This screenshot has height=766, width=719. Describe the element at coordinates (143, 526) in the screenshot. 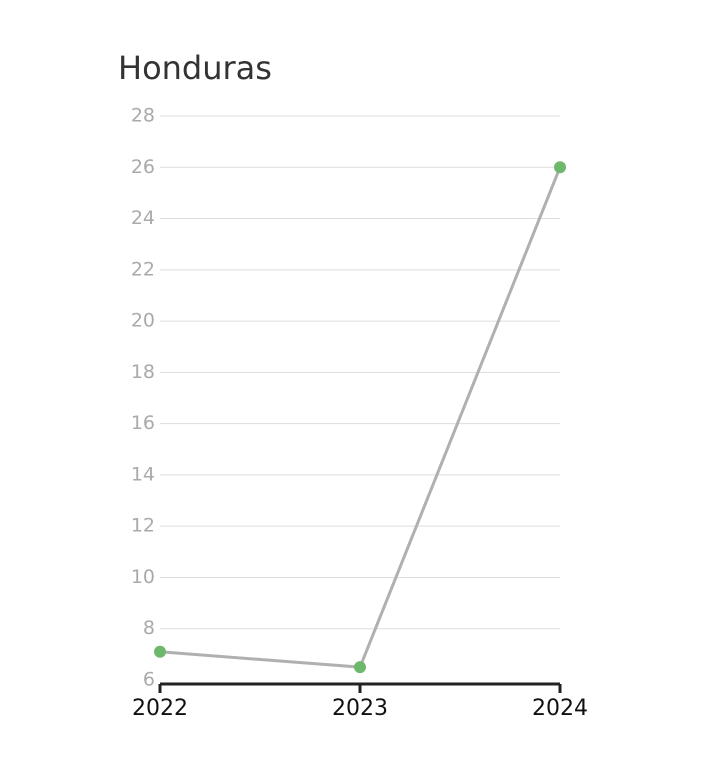

I see `y-tick-label: 12` at that location.